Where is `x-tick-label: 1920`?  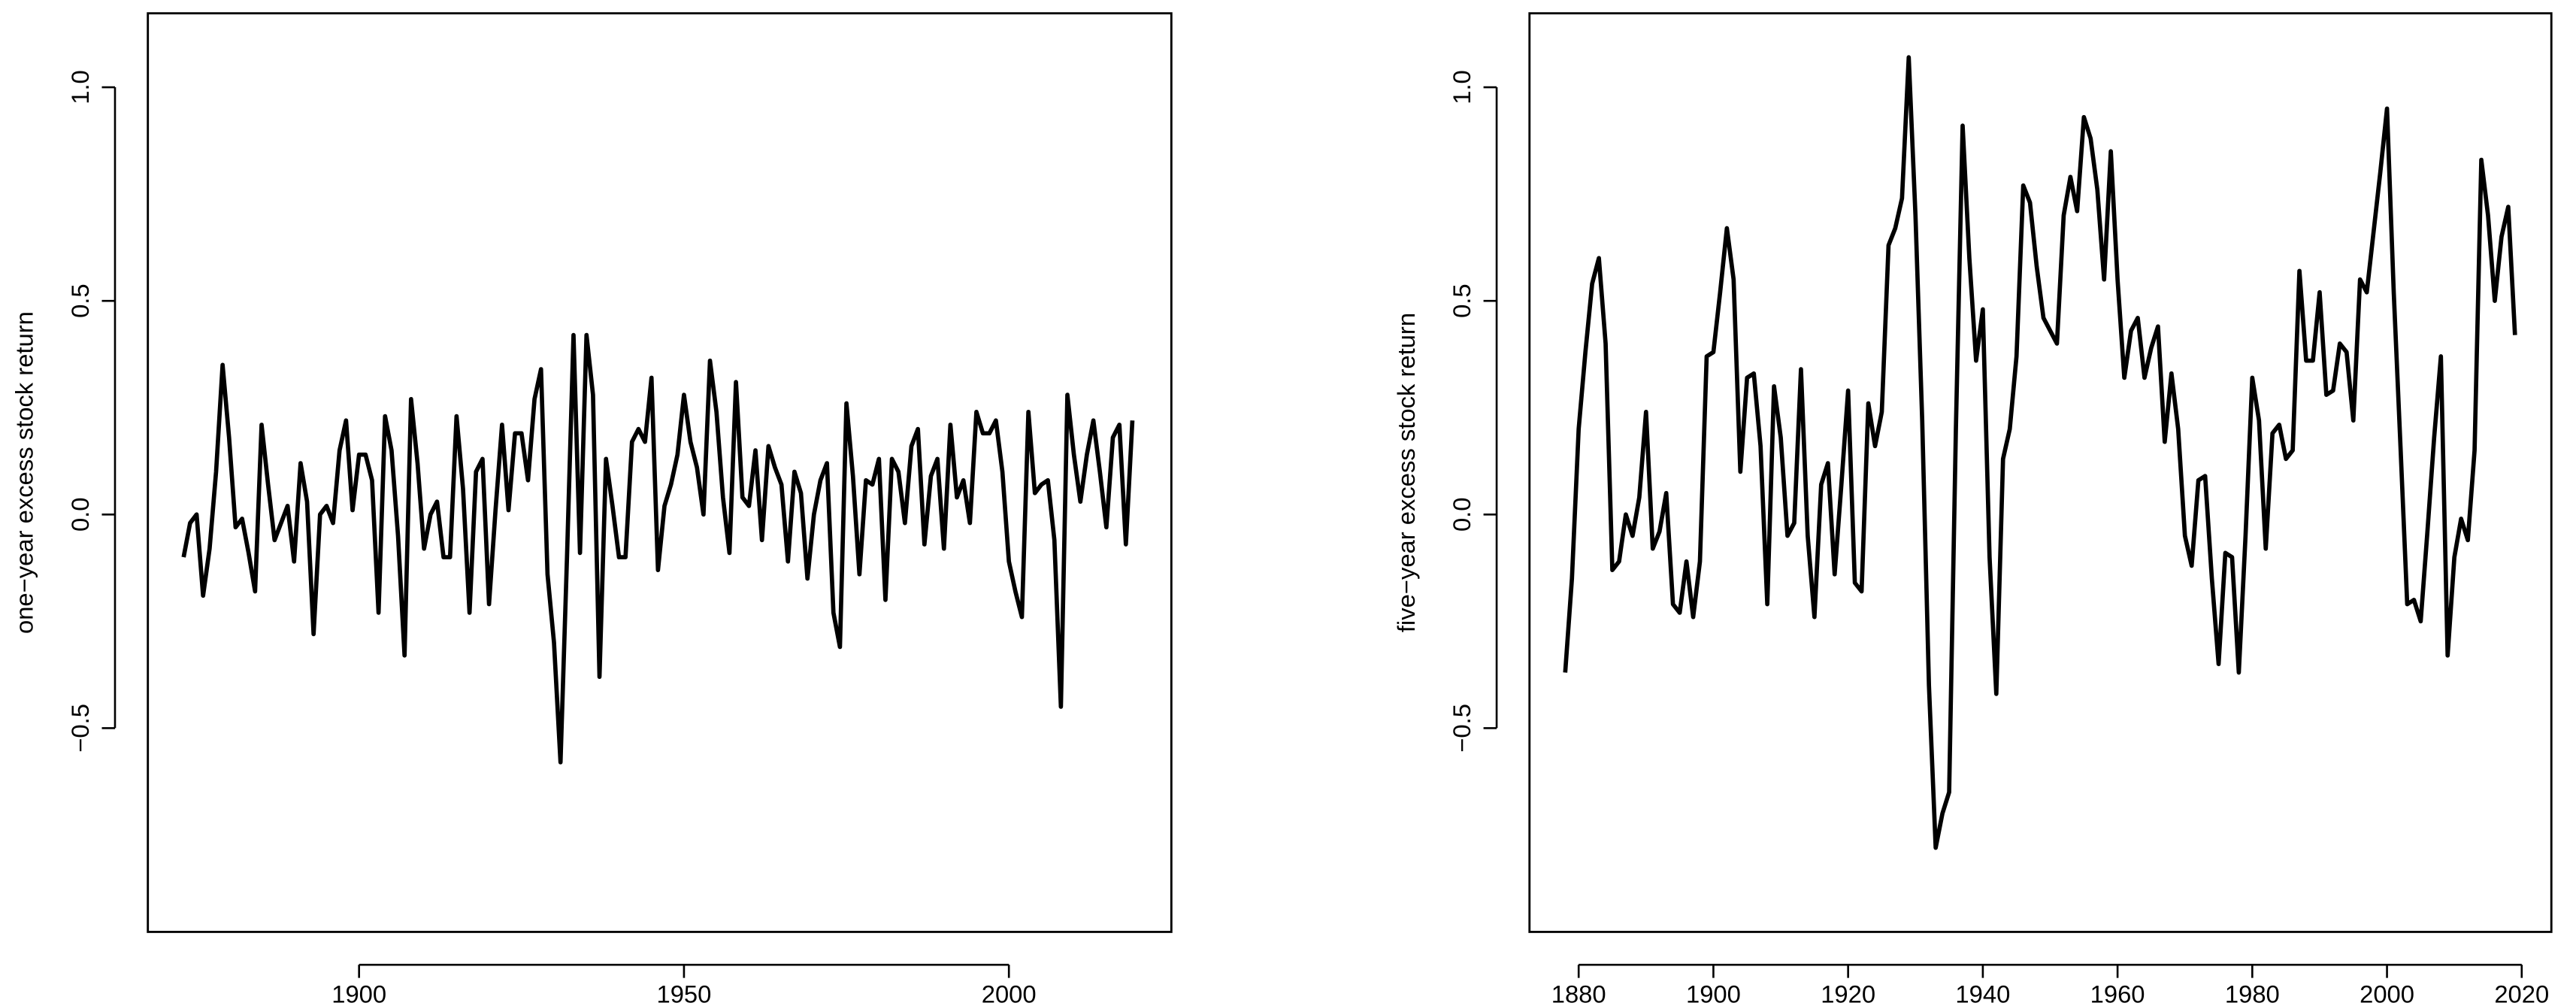
x-tick-label: 1920 is located at coordinates (1848, 993).